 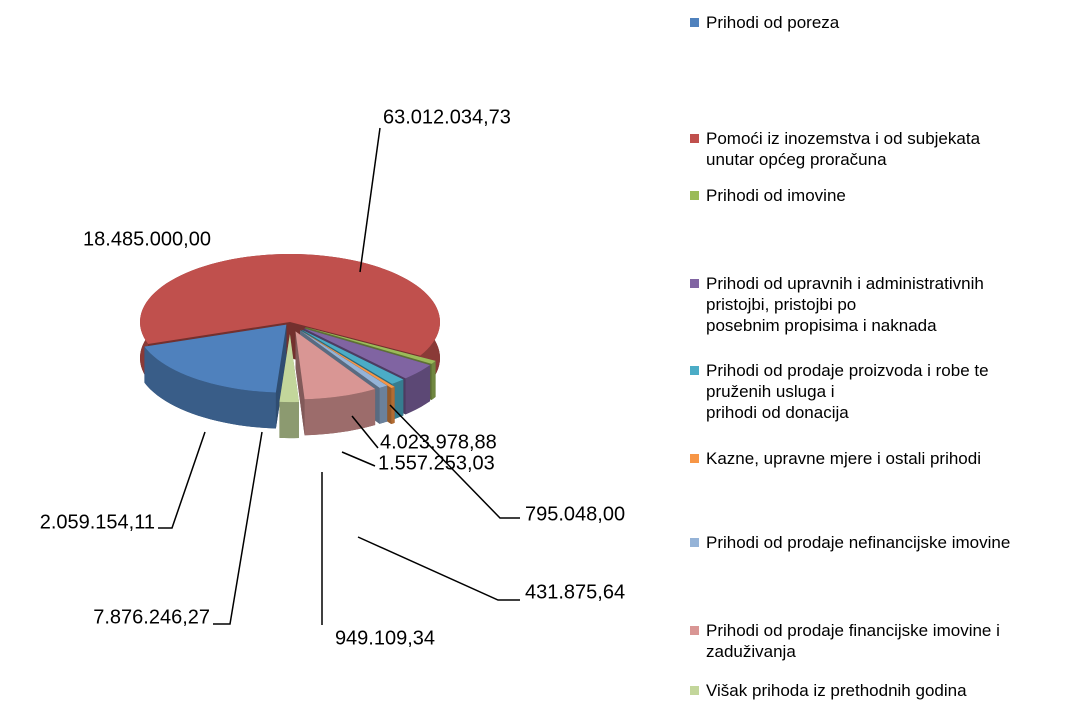 What do you see at coordinates (151, 617) in the screenshot?
I see `data-label: 7.876.246,27` at bounding box center [151, 617].